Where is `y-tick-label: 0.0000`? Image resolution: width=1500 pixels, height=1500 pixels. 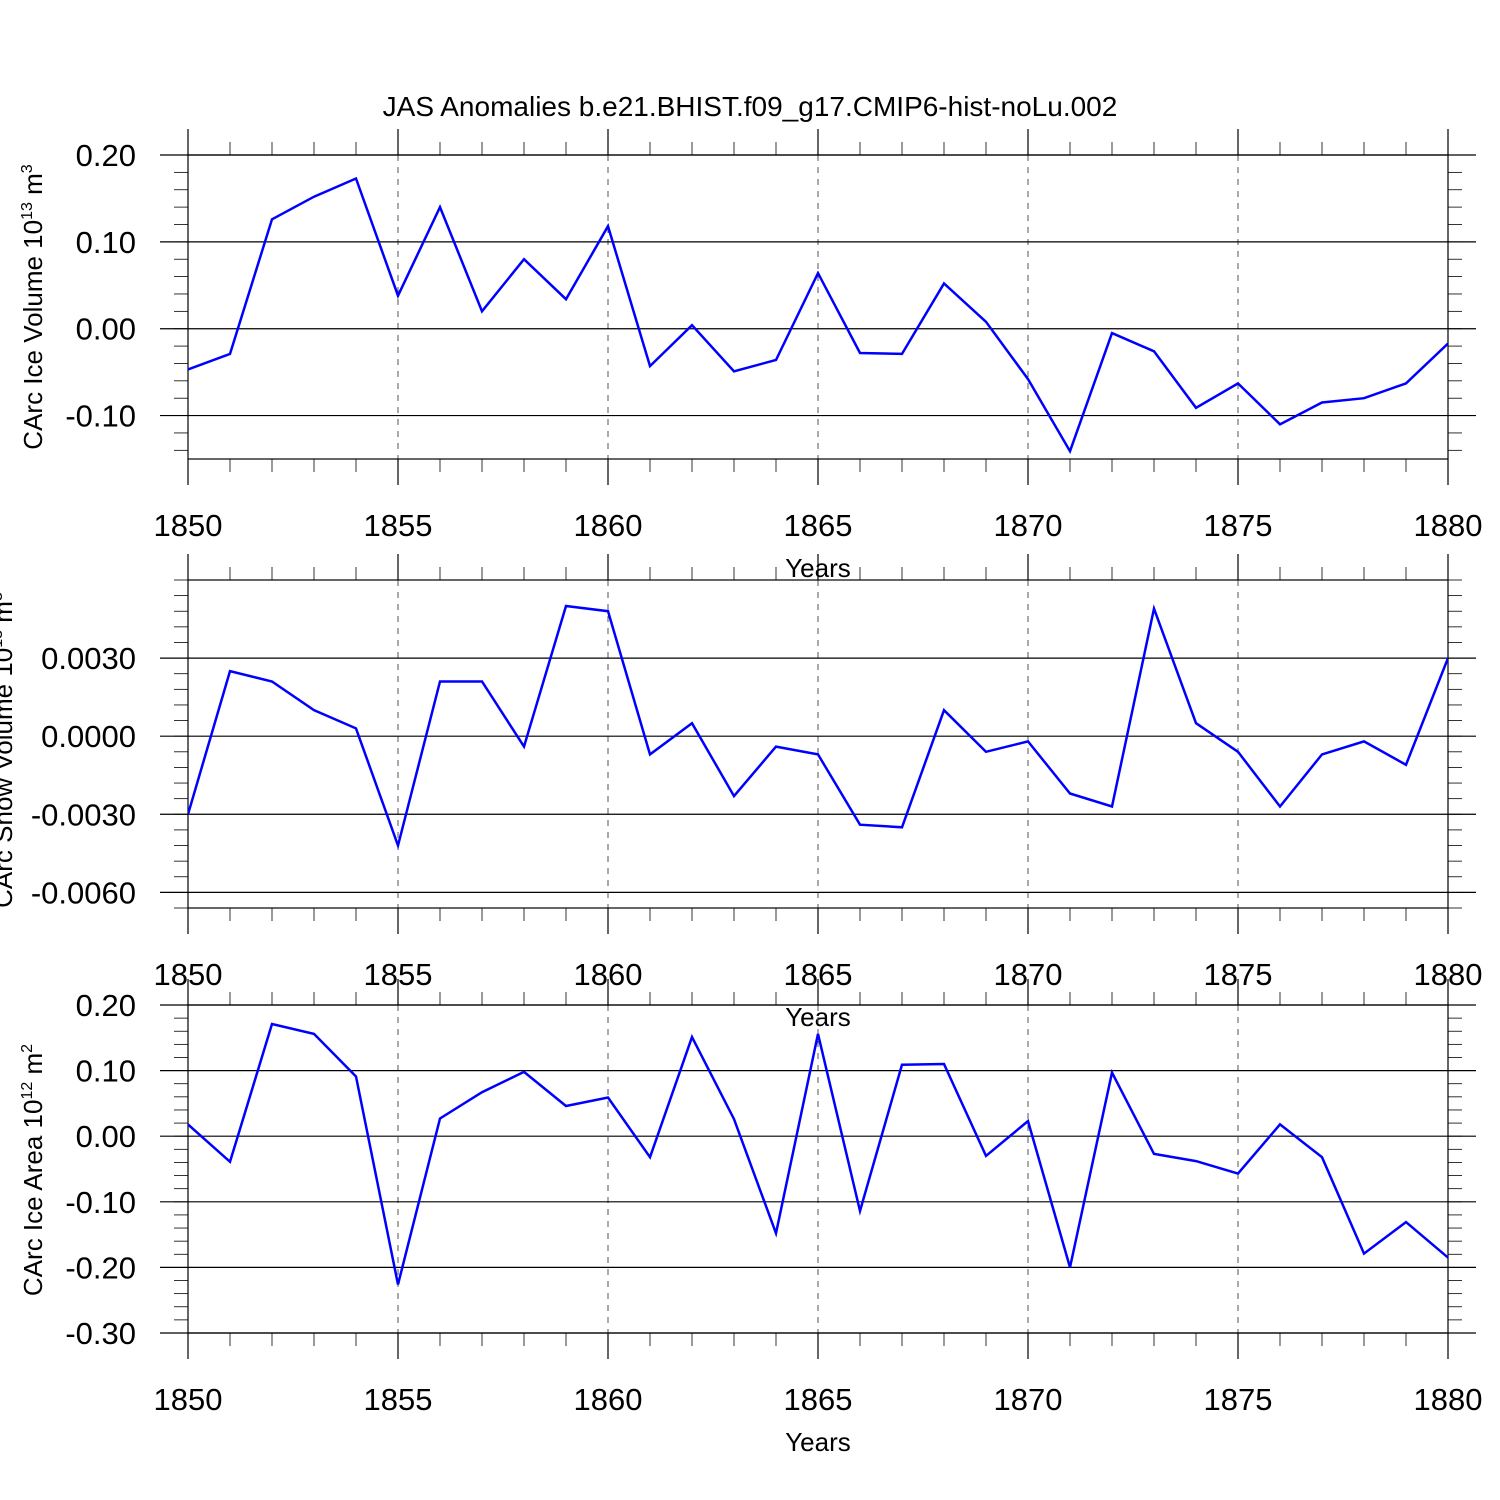
y-tick-label: 0.0000 is located at coordinates (88, 736).